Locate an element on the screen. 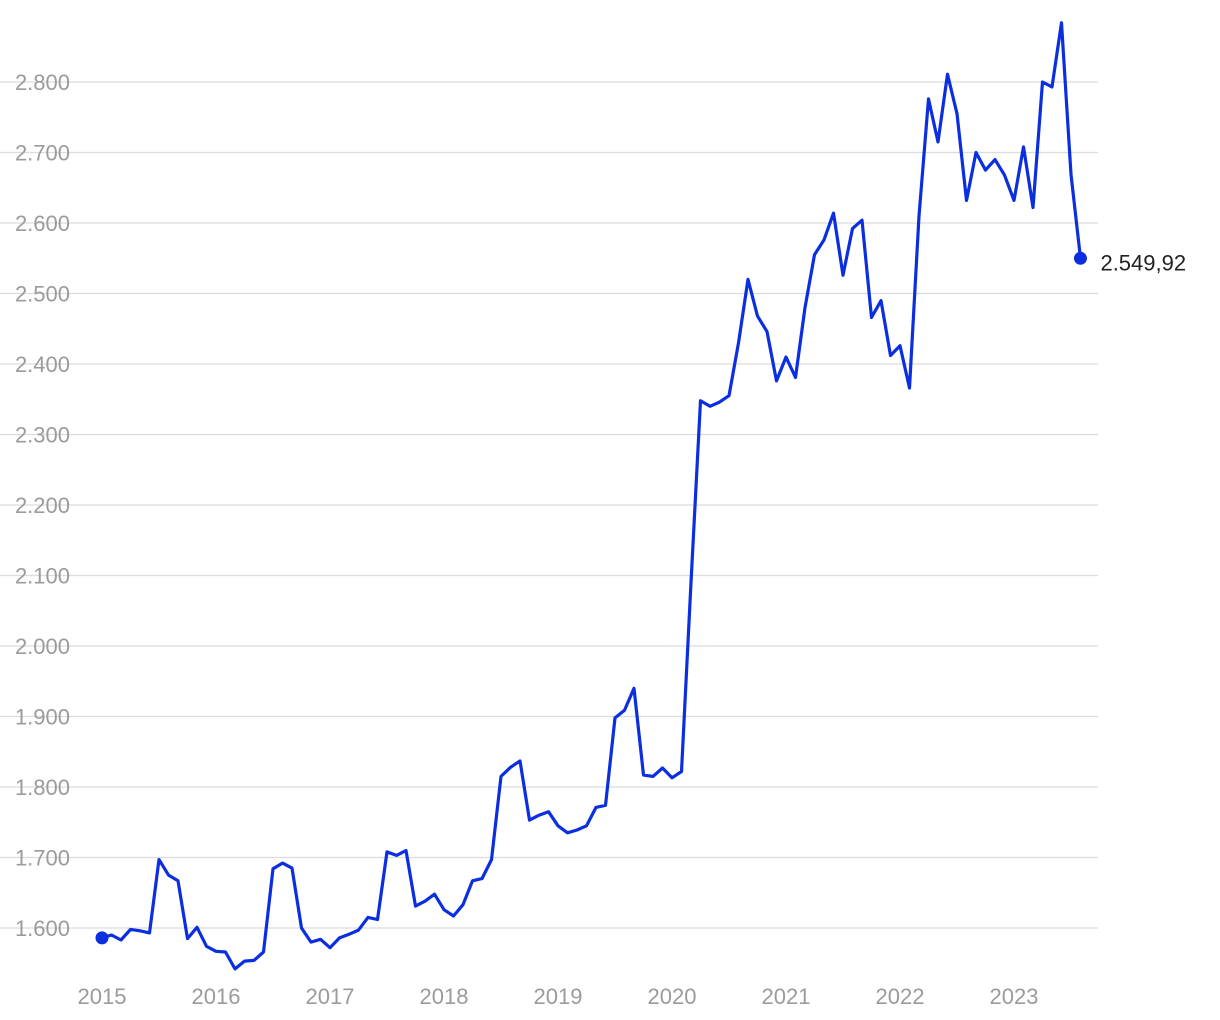 This screenshot has width=1220, height=1020. y-tick-label: 2.800 is located at coordinates (42, 82).